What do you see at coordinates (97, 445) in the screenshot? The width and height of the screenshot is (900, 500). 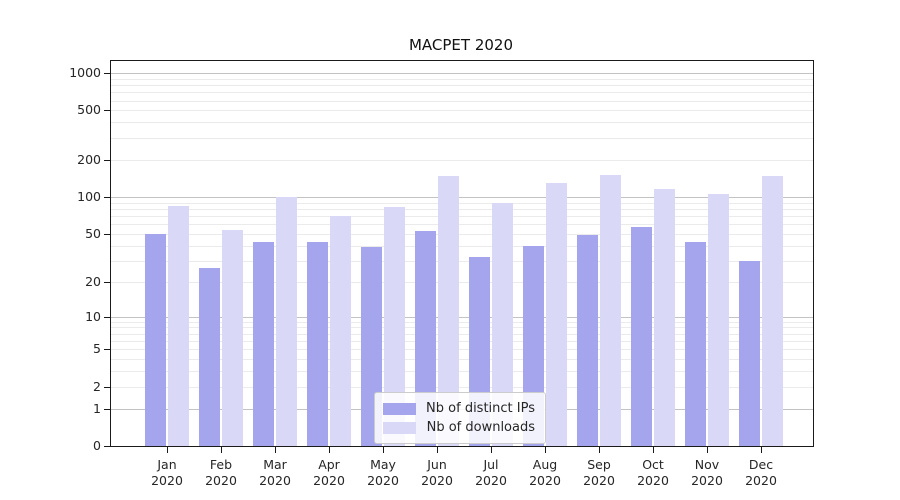 I see `y-tick-label: 0` at bounding box center [97, 445].